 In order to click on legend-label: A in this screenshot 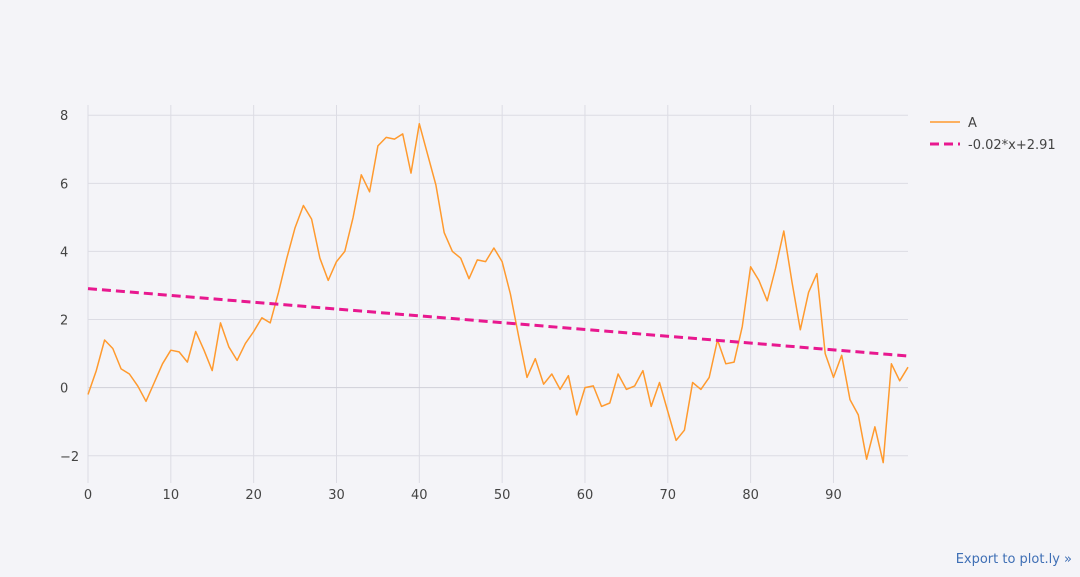, I will do `click(972, 123)`.